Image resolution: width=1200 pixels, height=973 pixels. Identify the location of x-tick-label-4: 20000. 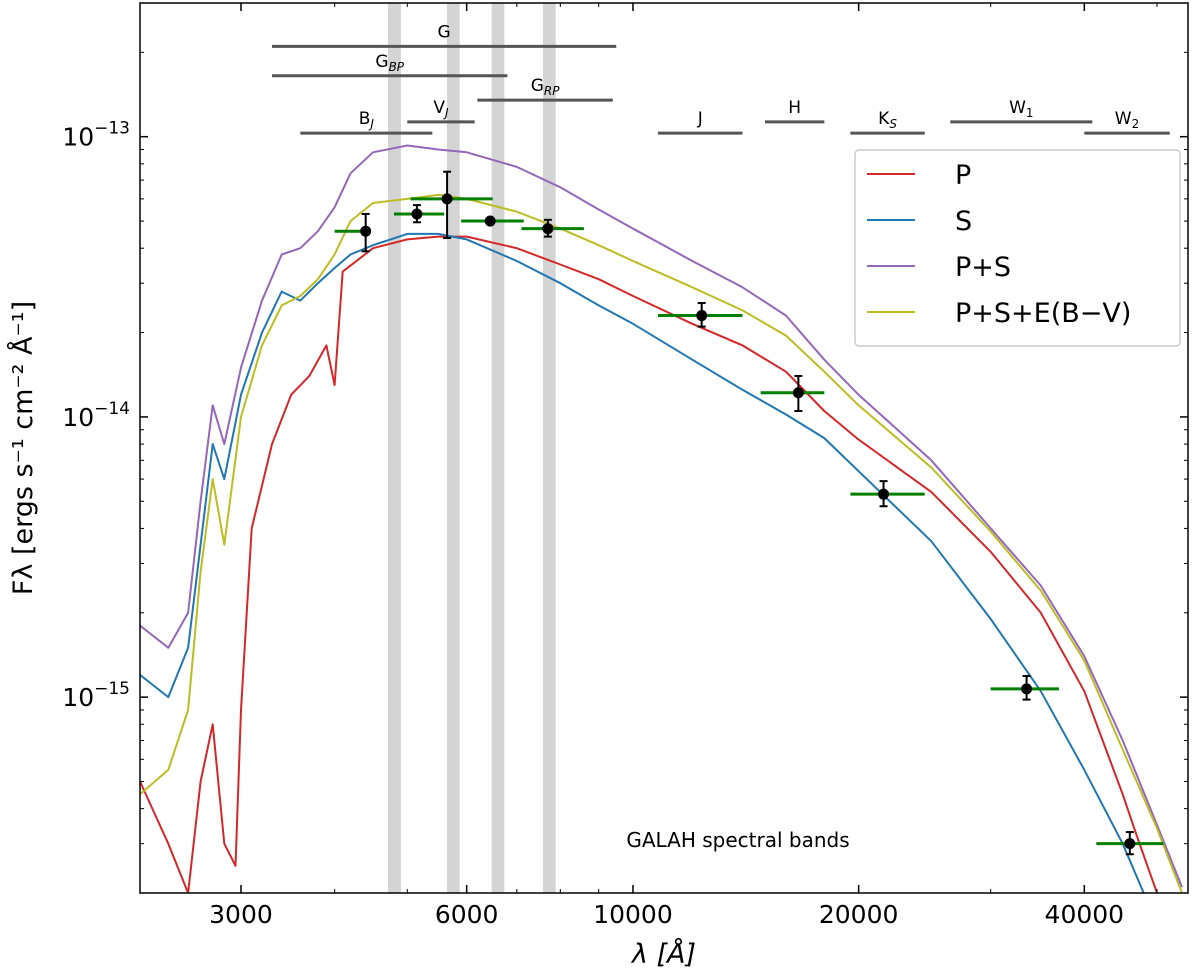
(859, 914).